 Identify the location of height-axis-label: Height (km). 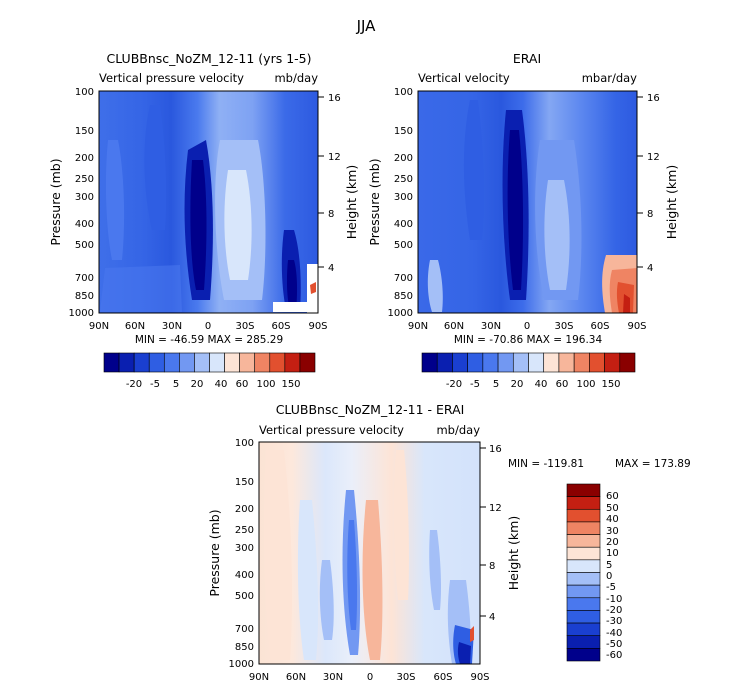
(671, 202).